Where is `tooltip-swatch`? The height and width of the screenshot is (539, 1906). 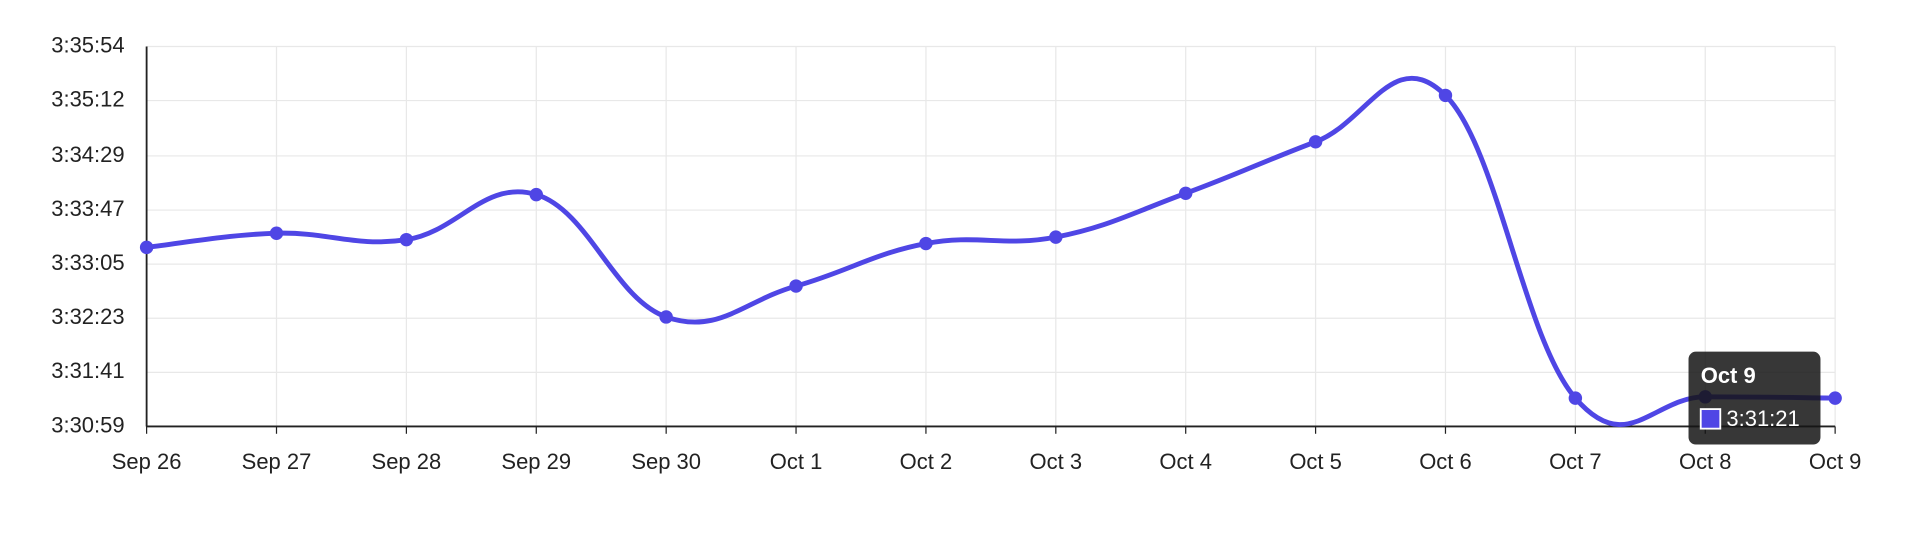
tooltip-swatch is located at coordinates (1710, 419).